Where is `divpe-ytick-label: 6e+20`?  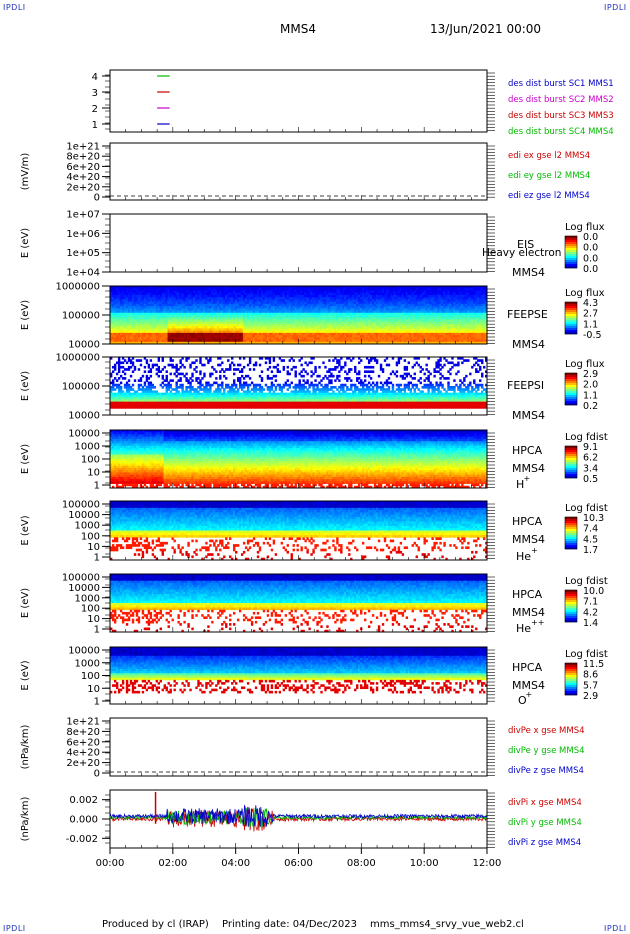 divpe-ytick-label: 6e+20 is located at coordinates (83, 742).